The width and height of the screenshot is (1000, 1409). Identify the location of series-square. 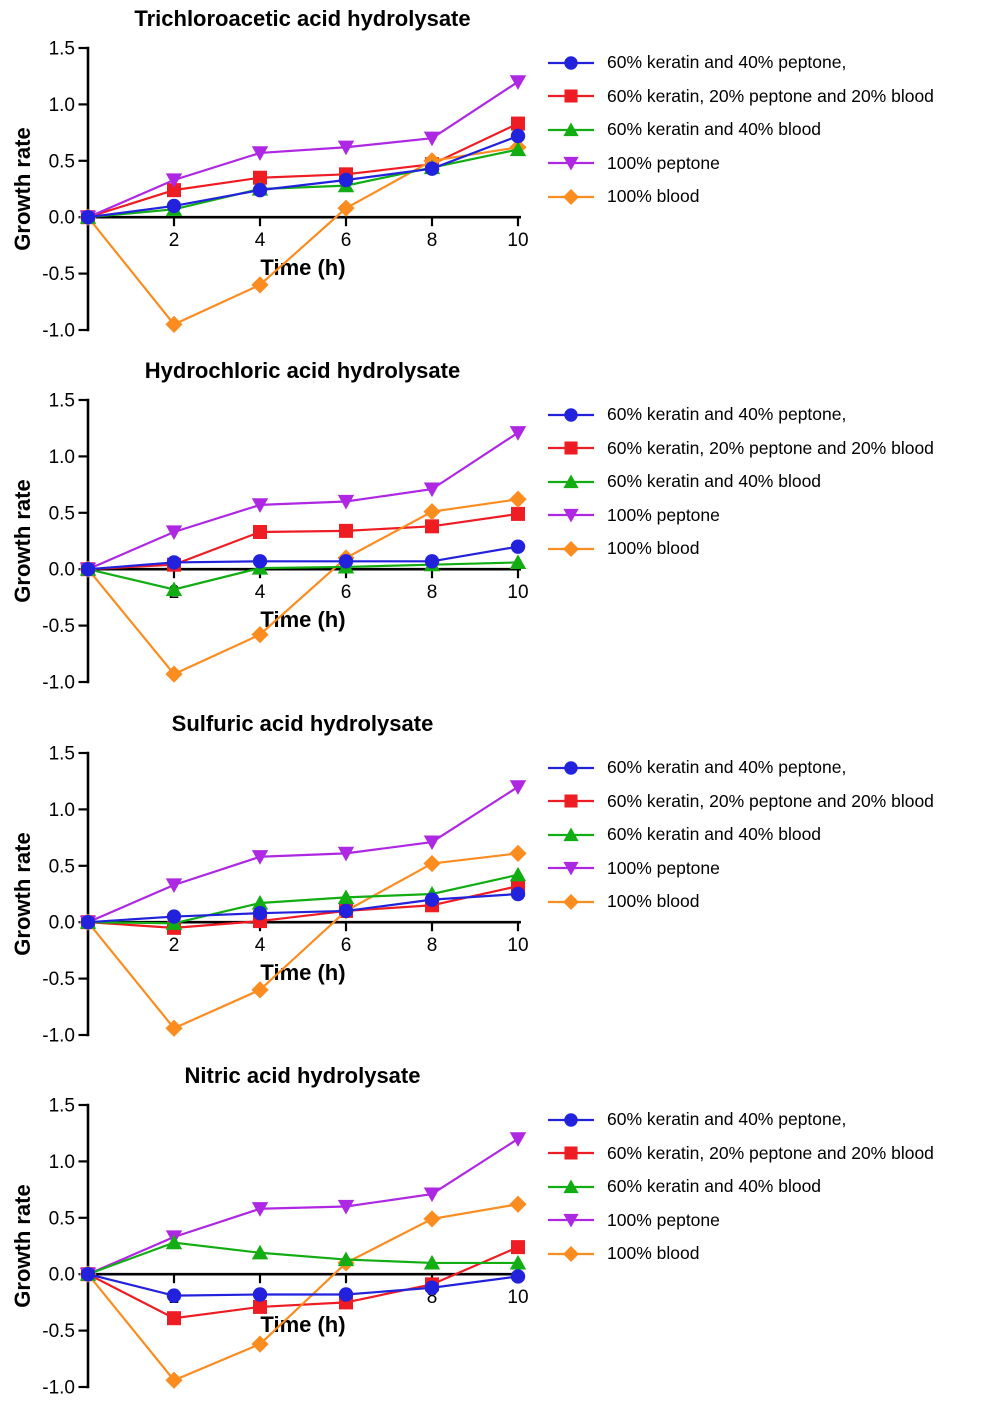
(303, 170).